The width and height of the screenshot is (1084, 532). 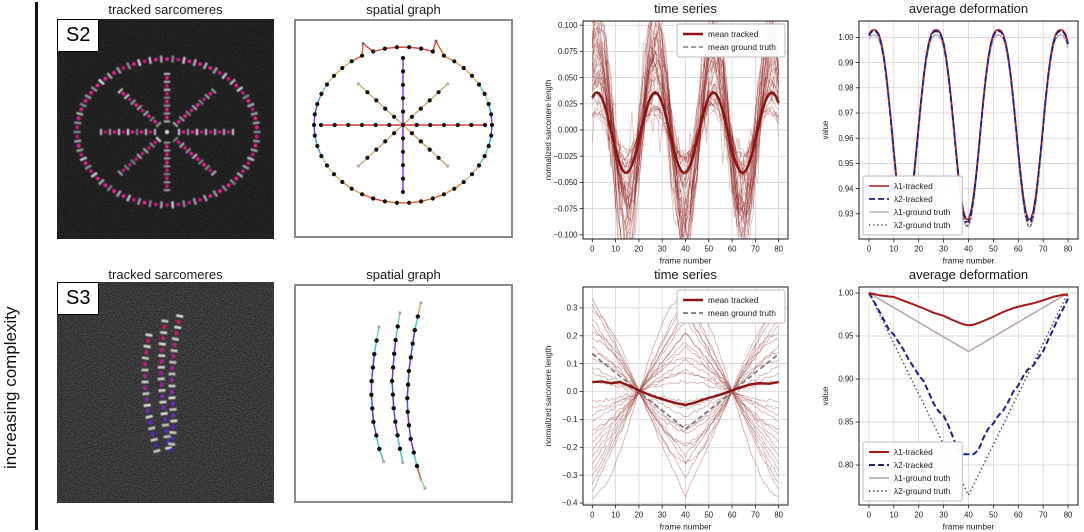 What do you see at coordinates (36, 266) in the screenshot?
I see `row-divider-line` at bounding box center [36, 266].